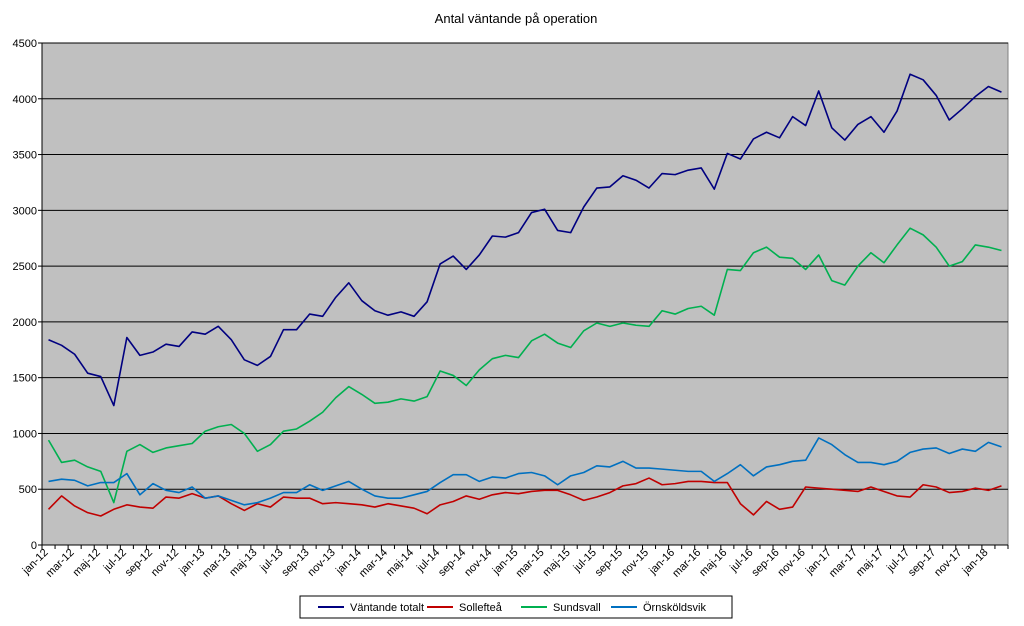 Image resolution: width=1024 pixels, height=626 pixels. What do you see at coordinates (25, 44) in the screenshot?
I see `y-tick-label: 4500` at bounding box center [25, 44].